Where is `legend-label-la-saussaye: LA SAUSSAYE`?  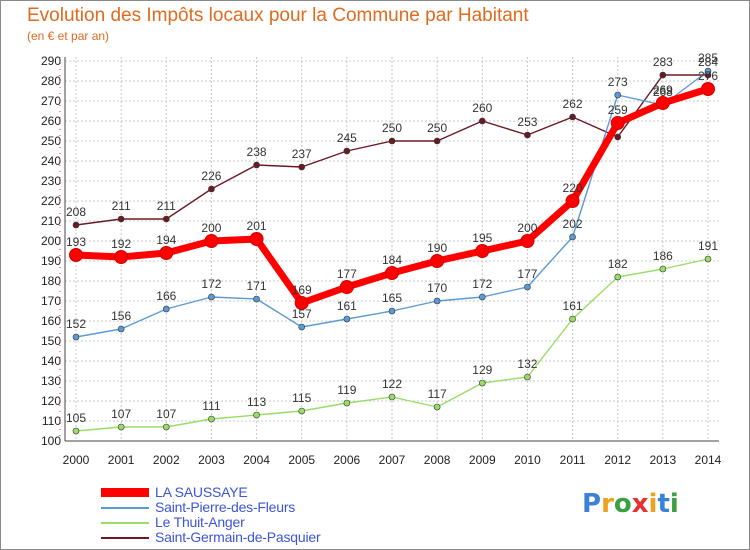
legend-label-la-saussaye: LA SAUSSAYE is located at coordinates (201, 492).